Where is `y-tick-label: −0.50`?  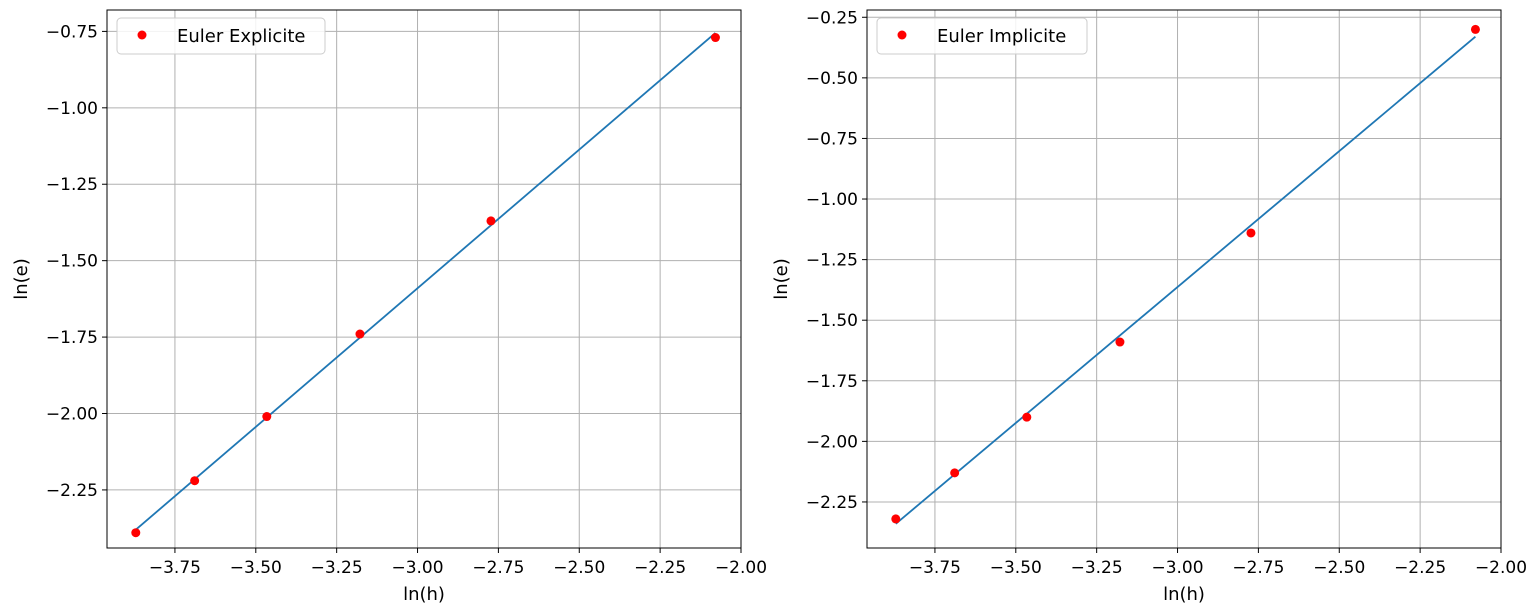
y-tick-label: −0.50 is located at coordinates (832, 79).